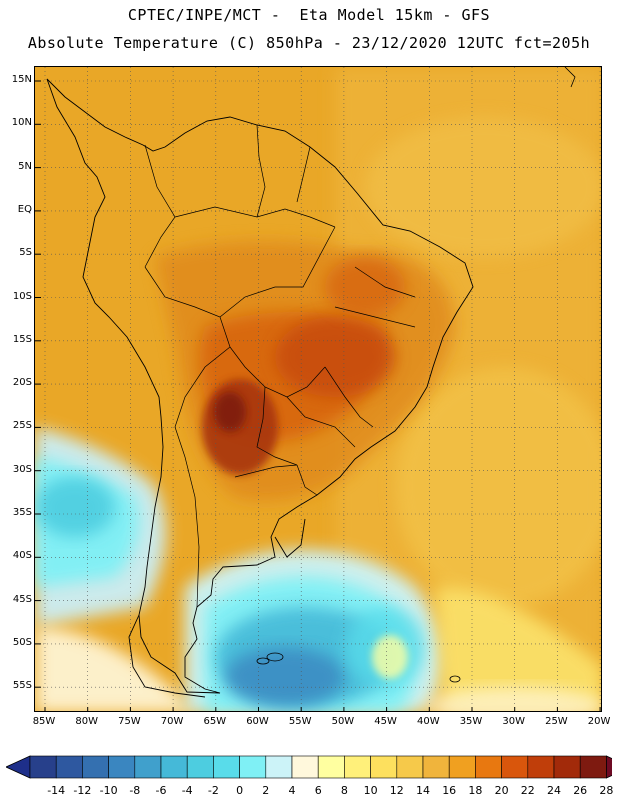 This screenshot has width=618, height=800. Describe the element at coordinates (609, 767) in the screenshot. I see `colorbar-high-arrow` at that location.